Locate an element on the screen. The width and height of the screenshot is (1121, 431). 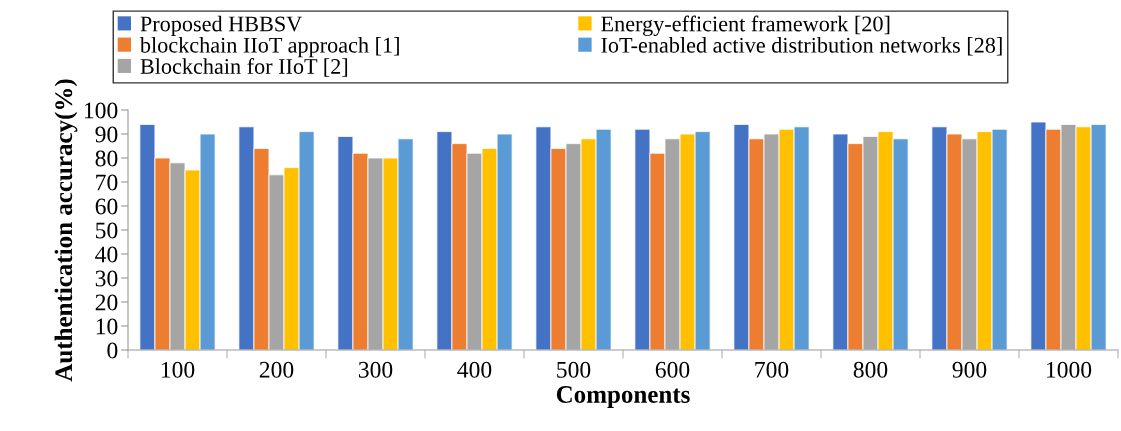
x-tick-label: 300 is located at coordinates (375, 369).